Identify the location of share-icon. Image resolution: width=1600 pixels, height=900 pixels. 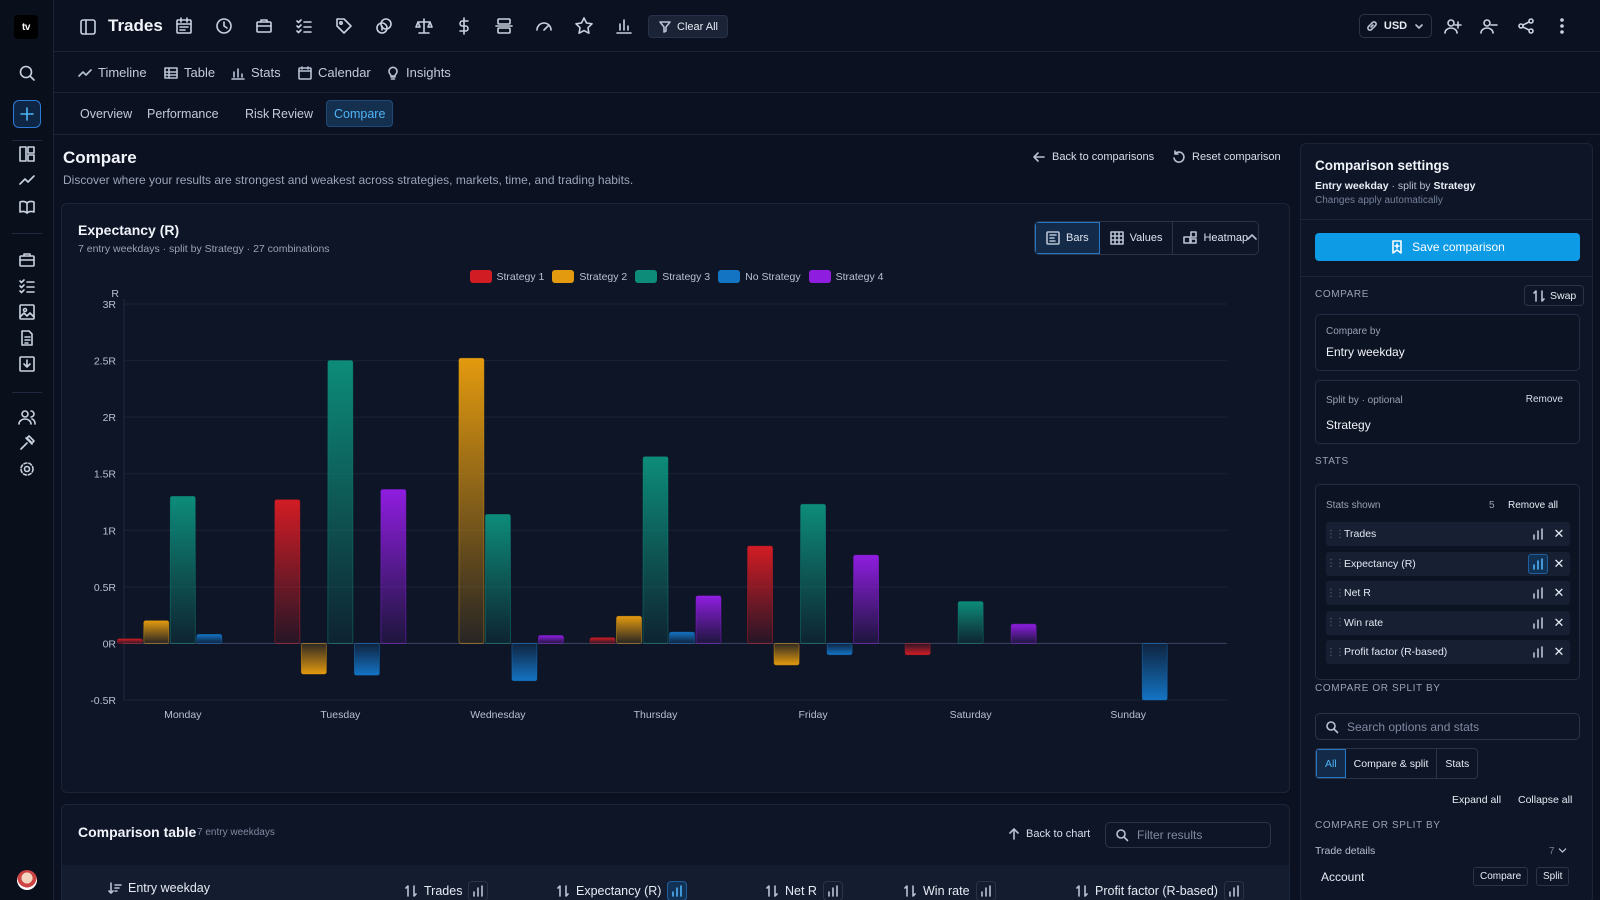
(1526, 27).